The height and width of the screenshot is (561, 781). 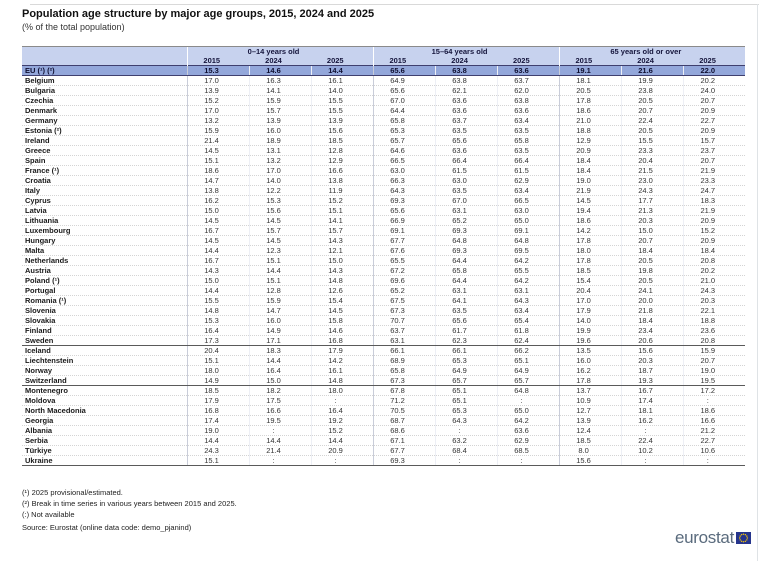 What do you see at coordinates (342, 320) in the screenshot?
I see `value-cell: 15.8` at bounding box center [342, 320].